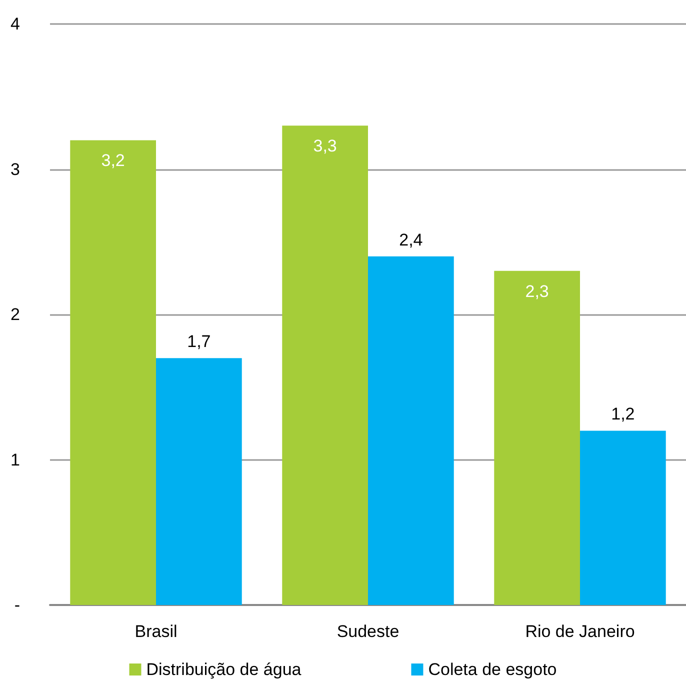 The height and width of the screenshot is (683, 686). Describe the element at coordinates (580, 631) in the screenshot. I see `x-tick-label: Rio de Janeiro` at that location.